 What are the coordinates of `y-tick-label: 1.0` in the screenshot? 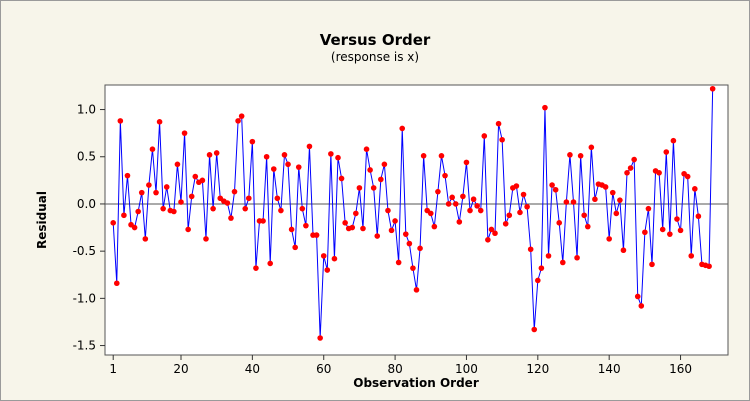 It's located at (86, 110).